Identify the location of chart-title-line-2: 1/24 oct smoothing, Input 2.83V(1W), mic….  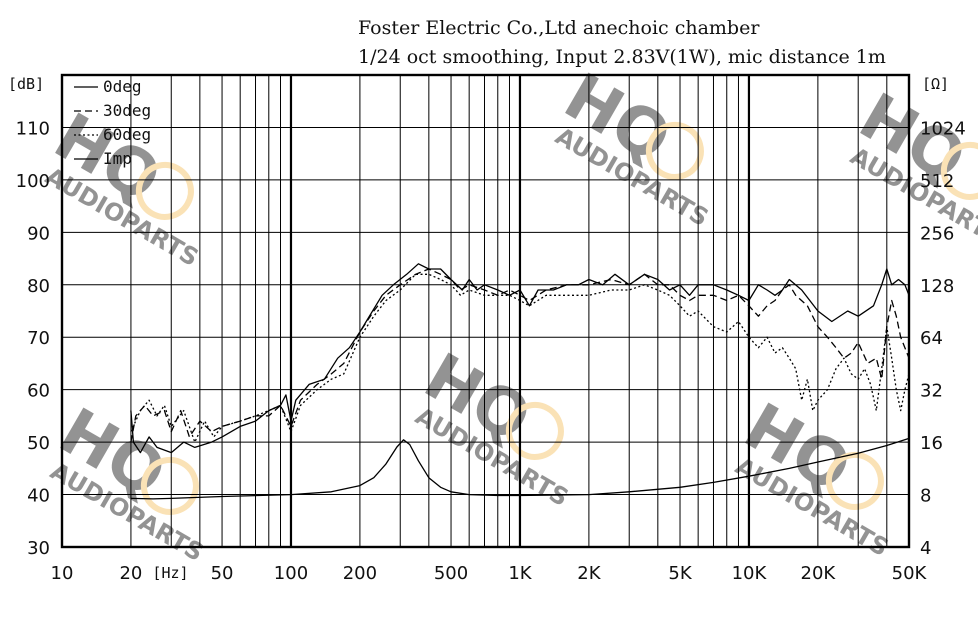
(622, 57).